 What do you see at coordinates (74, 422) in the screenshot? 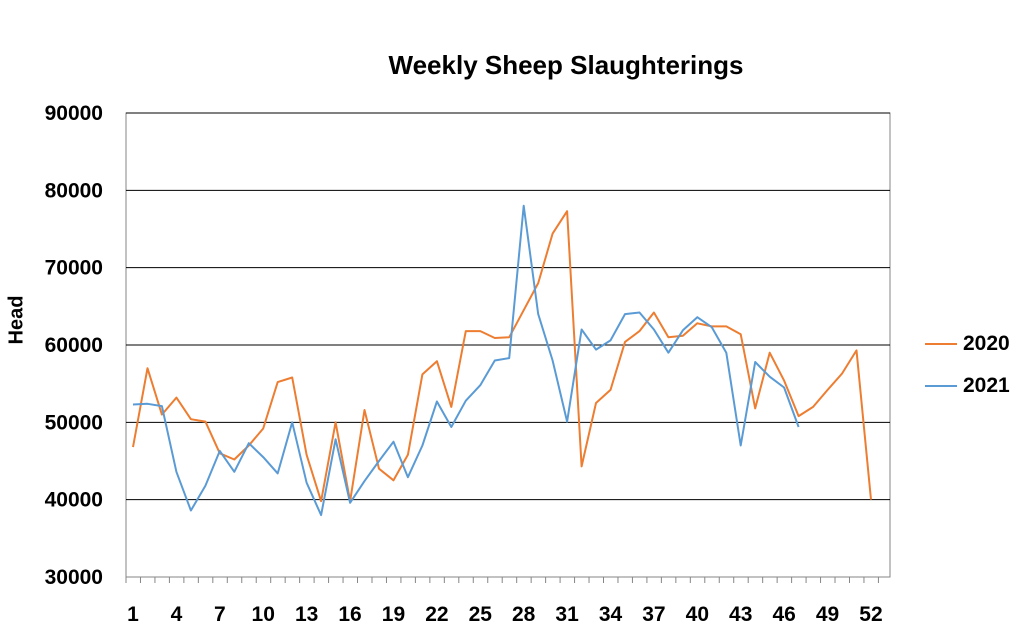
I see `y-tick-label: 50000` at bounding box center [74, 422].